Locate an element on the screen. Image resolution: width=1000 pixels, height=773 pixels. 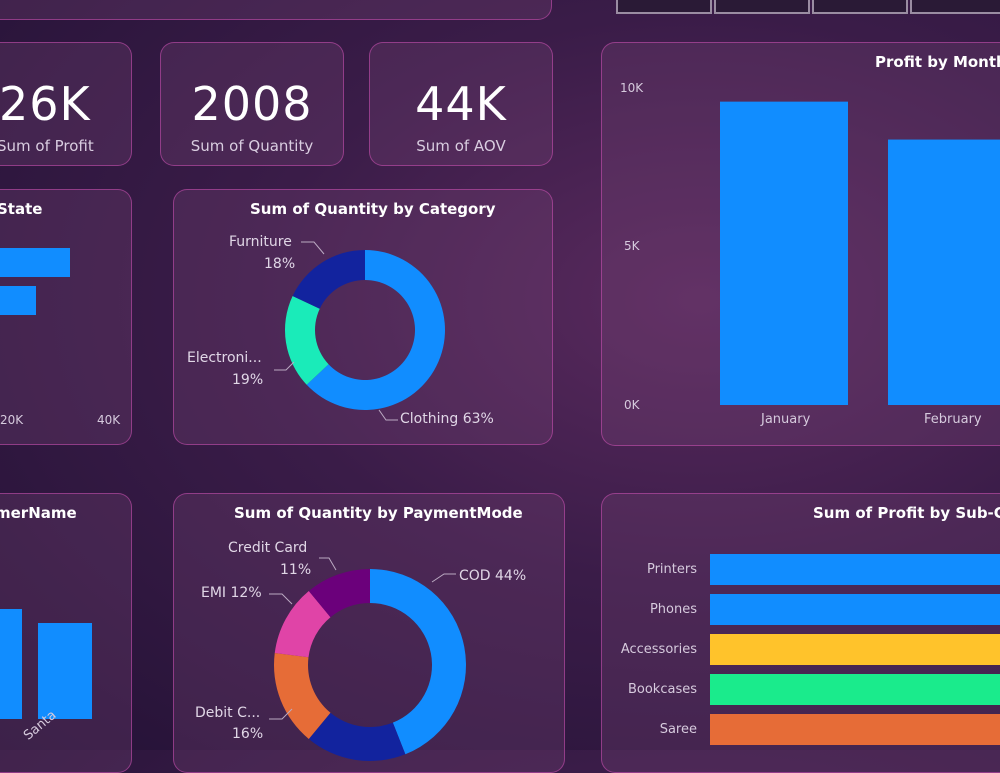
label-emi: EMI 12% is located at coordinates (231, 593).